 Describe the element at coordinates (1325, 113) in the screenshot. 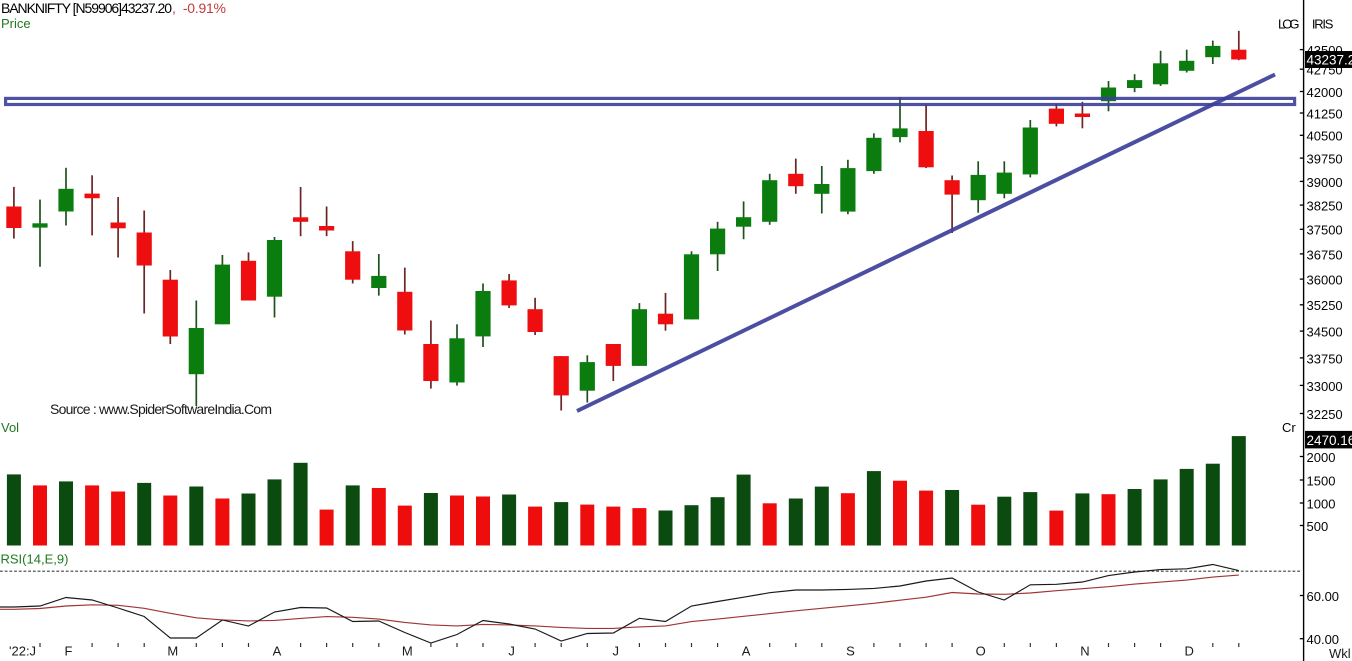

I see `svg-text: 41250` at that location.